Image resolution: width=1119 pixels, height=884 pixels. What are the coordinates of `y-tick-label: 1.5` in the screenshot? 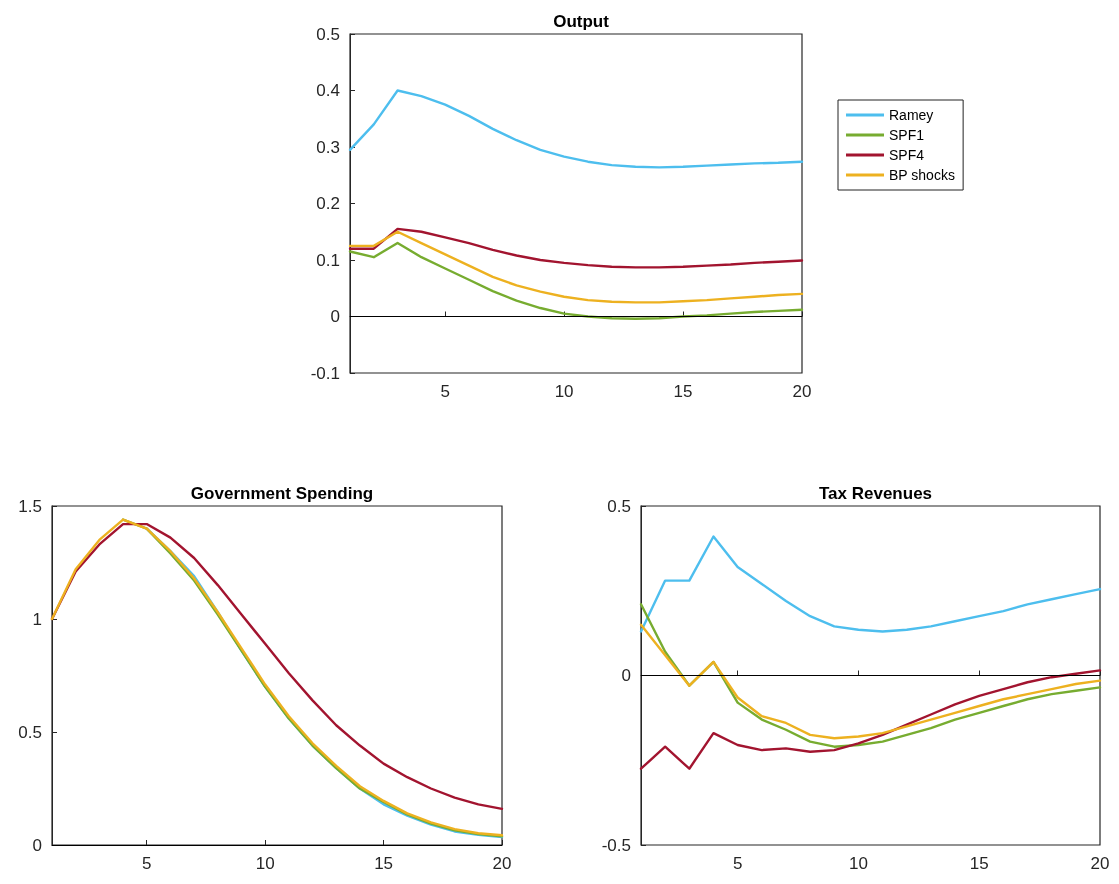 It's located at (30, 506).